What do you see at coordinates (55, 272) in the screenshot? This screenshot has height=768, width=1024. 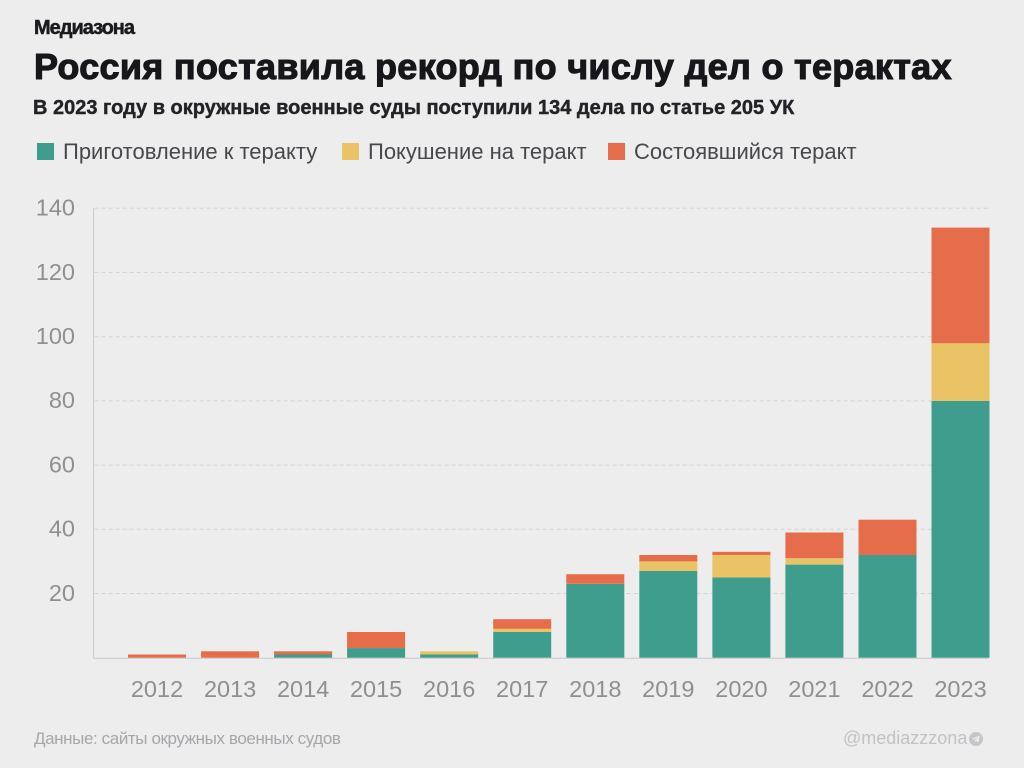 I see `svg-text: 120` at bounding box center [55, 272].